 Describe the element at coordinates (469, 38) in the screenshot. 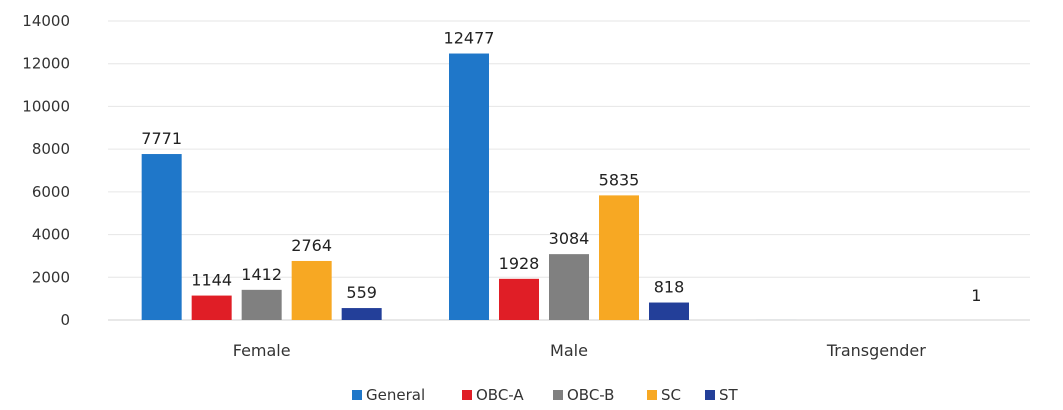

I see `data-label: 12477` at that location.